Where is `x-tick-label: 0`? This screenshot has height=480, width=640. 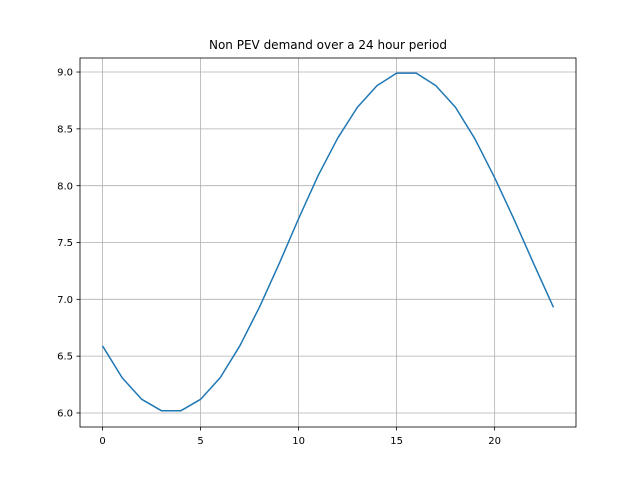
x-tick-label: 0 is located at coordinates (102, 441).